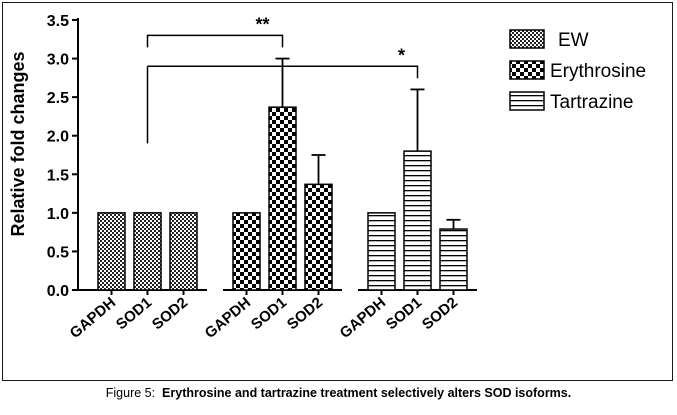 This screenshot has width=677, height=415. I want to click on legend: EW Erythrosine Tartrazine, so click(577, 71).